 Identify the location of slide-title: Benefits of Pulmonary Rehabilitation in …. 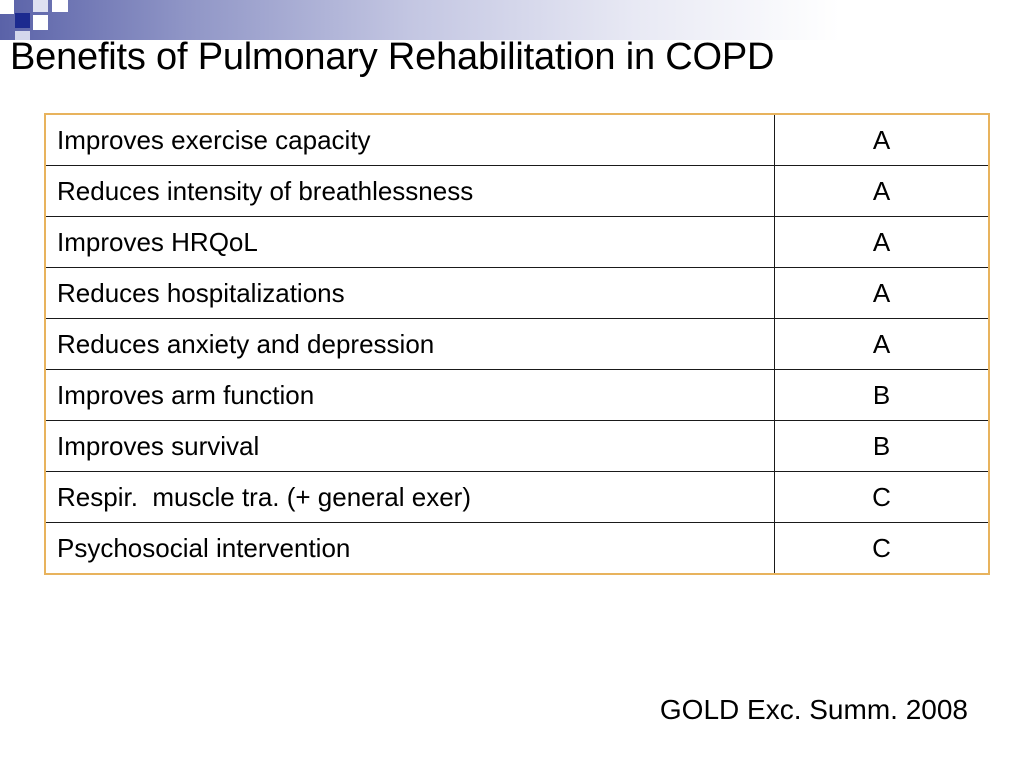
(392, 57).